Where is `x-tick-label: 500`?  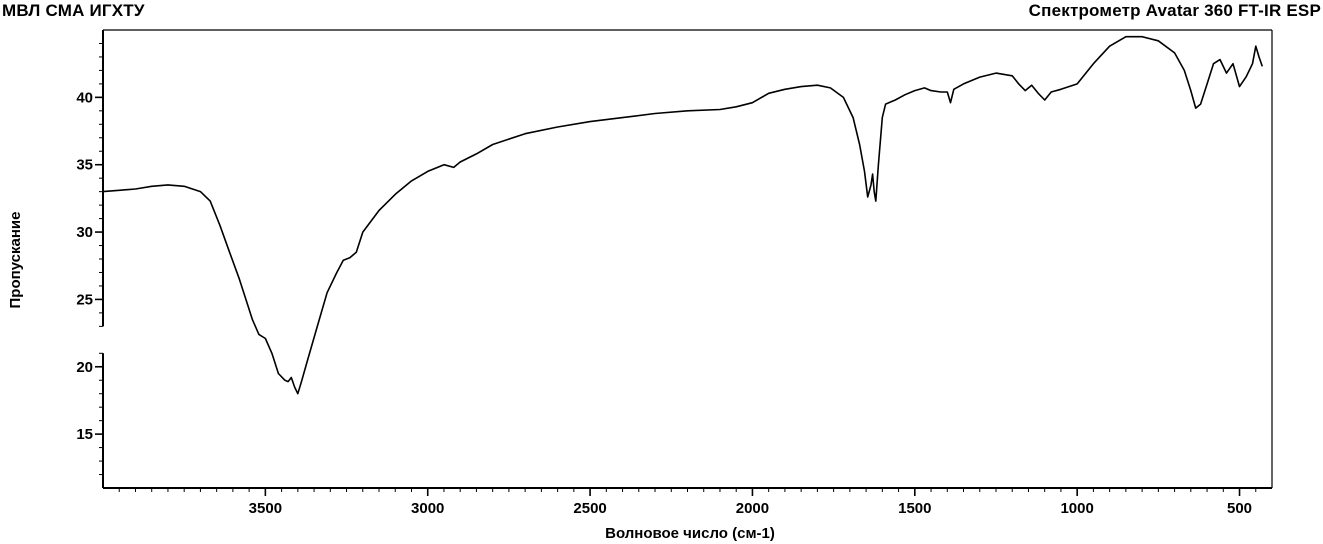 x-tick-label: 500 is located at coordinates (1239, 508).